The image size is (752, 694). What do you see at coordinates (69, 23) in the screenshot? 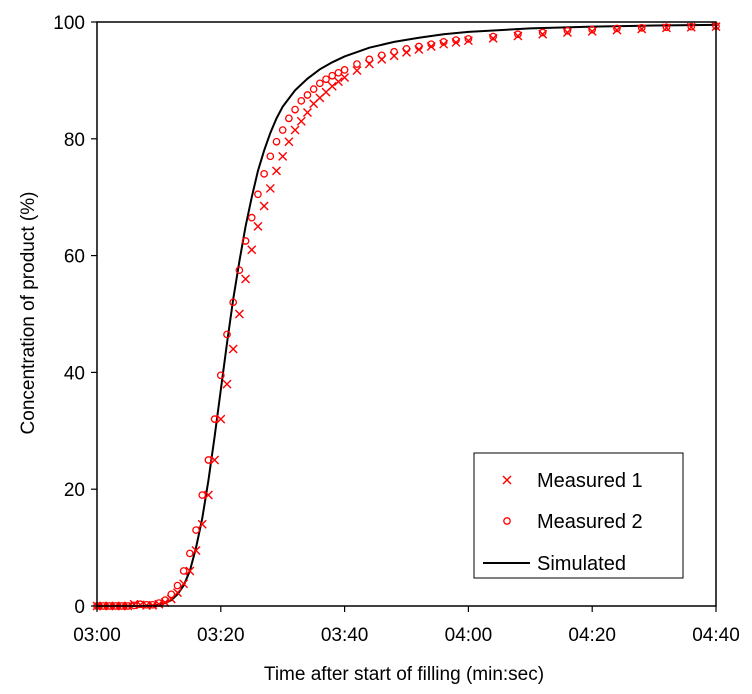
I see `y-tick-label: 100` at bounding box center [69, 23].